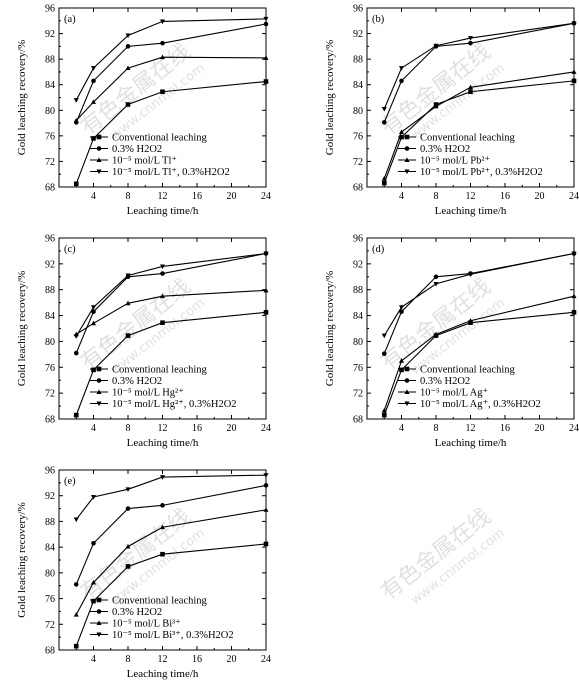 The height and width of the screenshot is (681, 579). Describe the element at coordinates (358, 394) in the screenshot. I see `y-tick-label: 72` at that location.